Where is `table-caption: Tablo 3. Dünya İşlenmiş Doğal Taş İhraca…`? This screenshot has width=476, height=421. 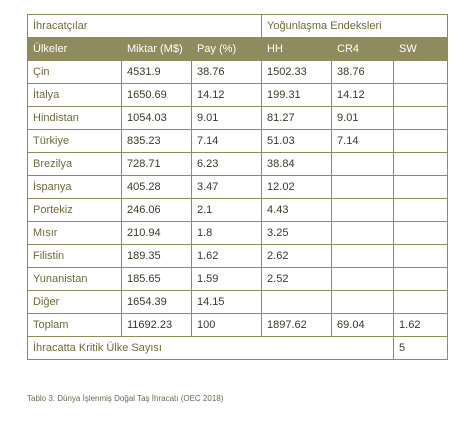 table-caption: Tablo 3. Dünya İşlenmiş Doğal Taş İhraca… is located at coordinates (125, 398).